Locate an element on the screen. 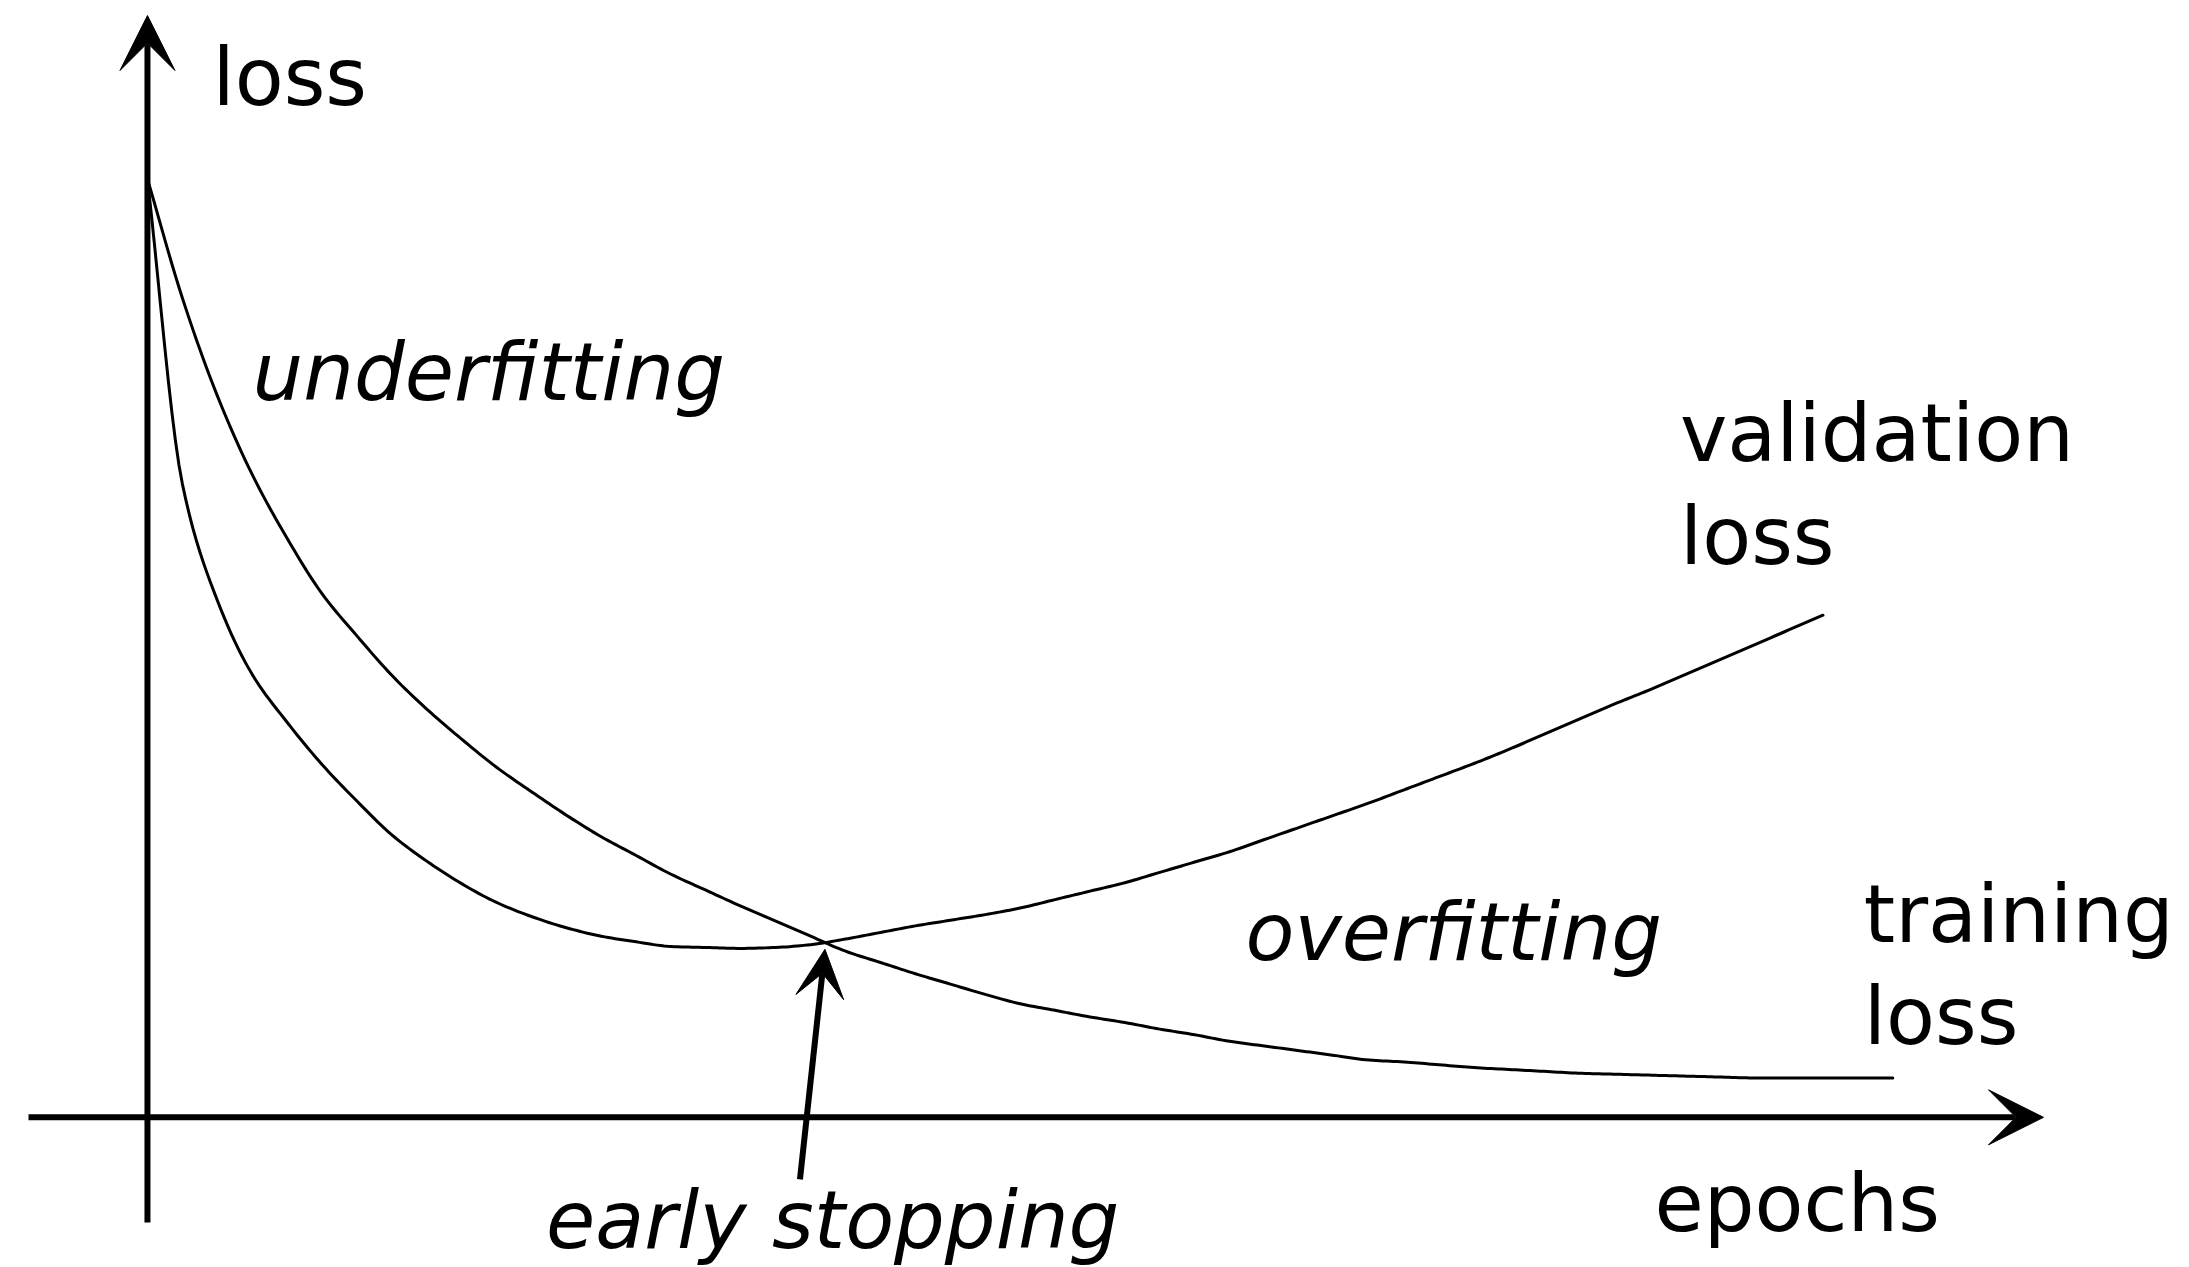 The height and width of the screenshot is (1267, 2189). x-axis-title: epochs is located at coordinates (1797, 1203).